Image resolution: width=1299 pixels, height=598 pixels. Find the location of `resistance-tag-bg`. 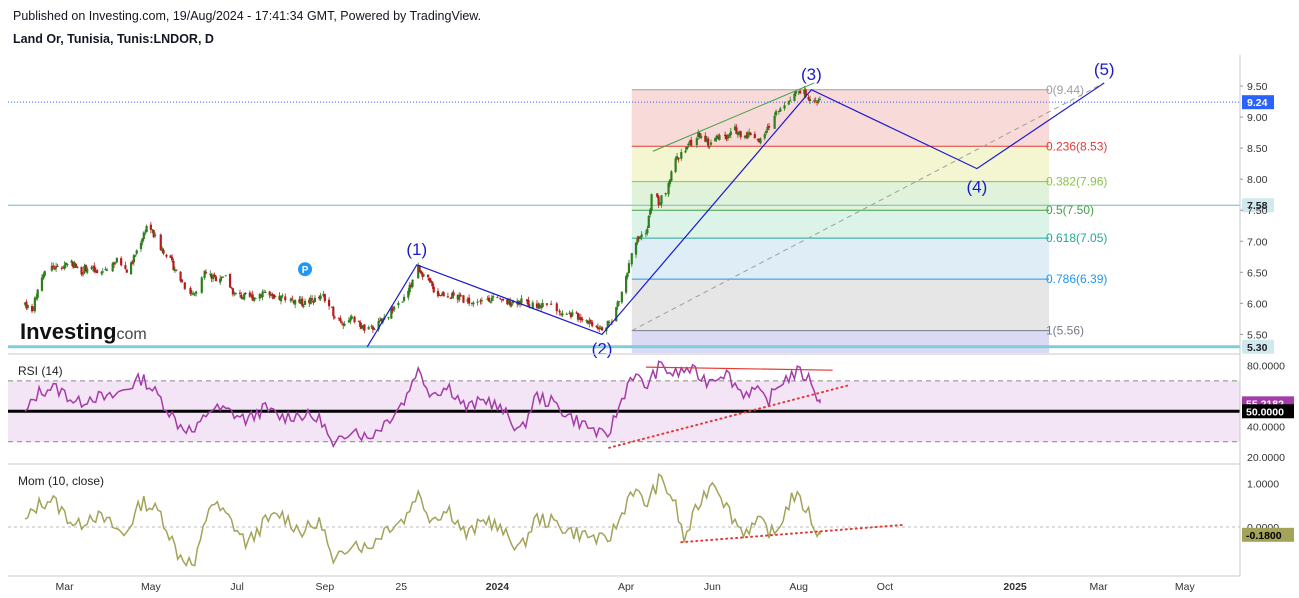

resistance-tag-bg is located at coordinates (1258, 205).